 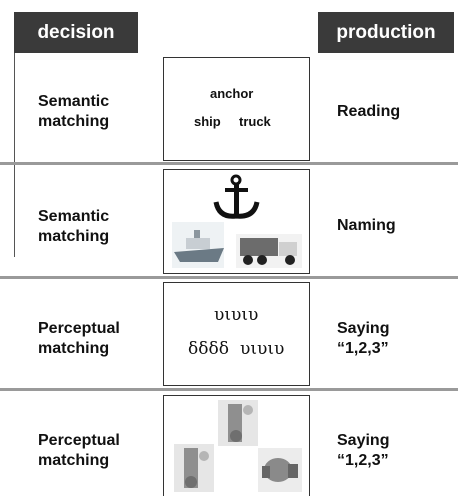 I want to click on ship-picture, so click(x=198, y=245).